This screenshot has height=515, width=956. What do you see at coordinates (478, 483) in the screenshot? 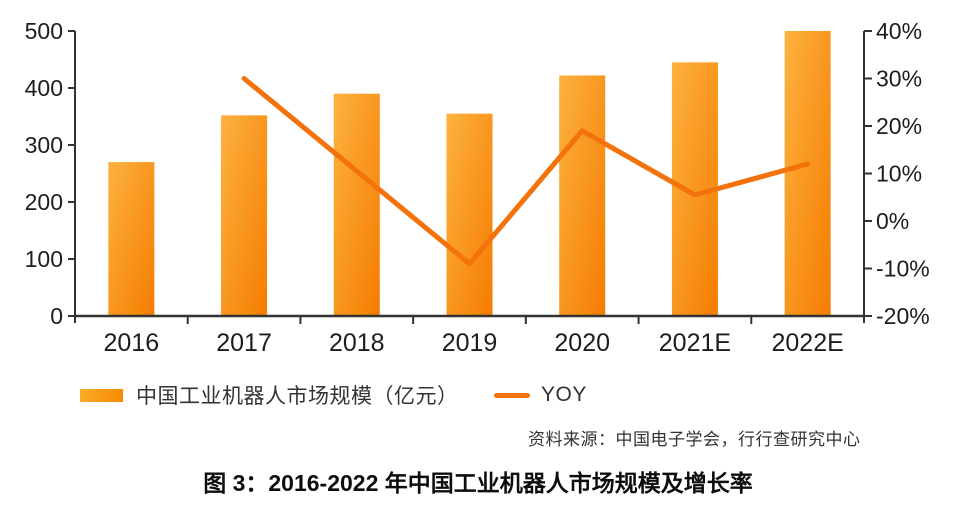
I see `chart-title: 图 3：2016-2022 年中国工业机器人市场规模及增长率` at bounding box center [478, 483].